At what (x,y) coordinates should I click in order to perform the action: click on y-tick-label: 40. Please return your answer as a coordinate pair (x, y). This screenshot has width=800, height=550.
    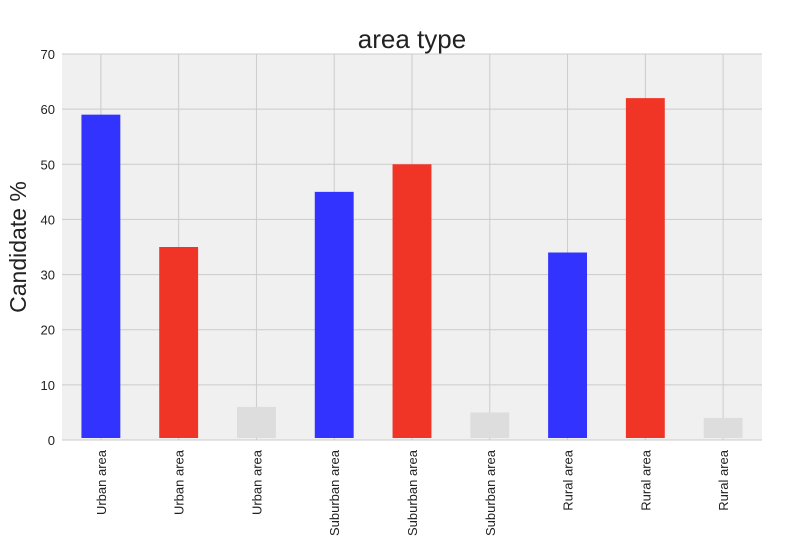
    Looking at the image, I should click on (48, 219).